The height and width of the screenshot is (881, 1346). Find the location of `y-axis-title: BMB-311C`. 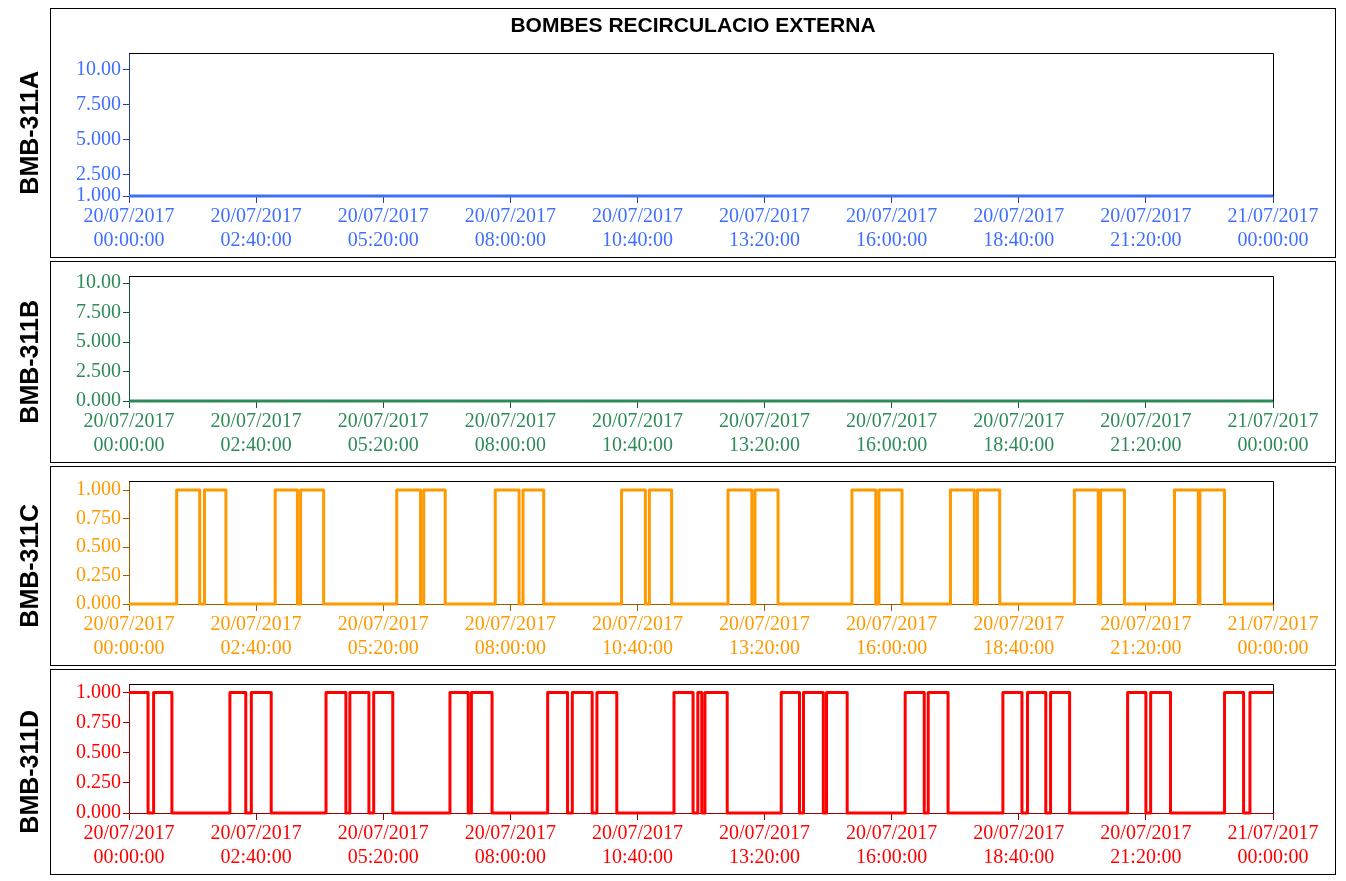

y-axis-title: BMB-311C is located at coordinates (29, 566).